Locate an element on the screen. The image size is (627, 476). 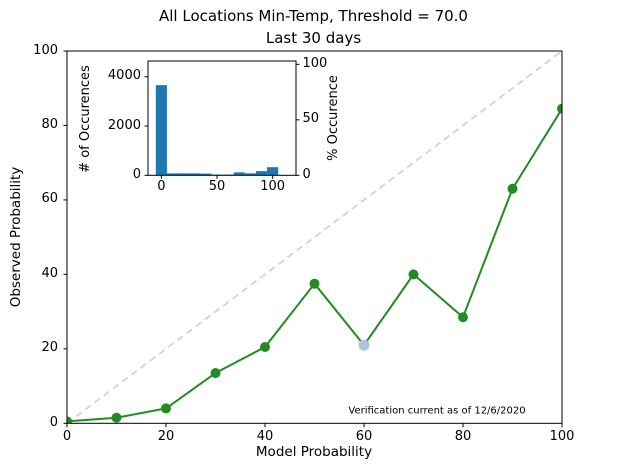
y-axis-label: Observed Probability is located at coordinates (16, 237).